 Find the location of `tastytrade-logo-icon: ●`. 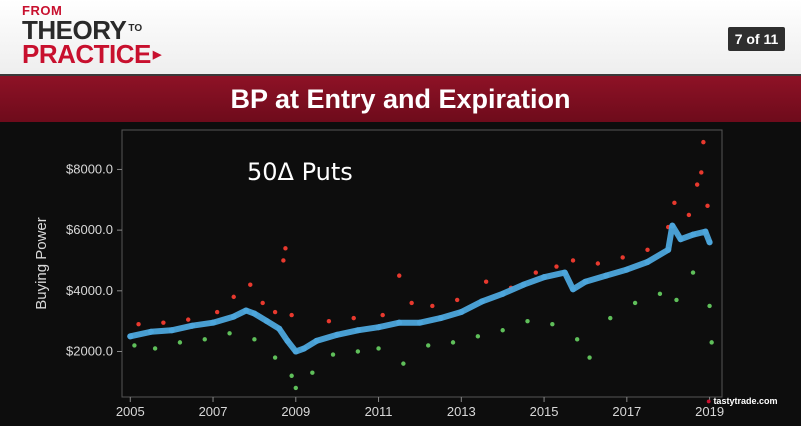

tastytrade-logo-icon: ● is located at coordinates (709, 401).